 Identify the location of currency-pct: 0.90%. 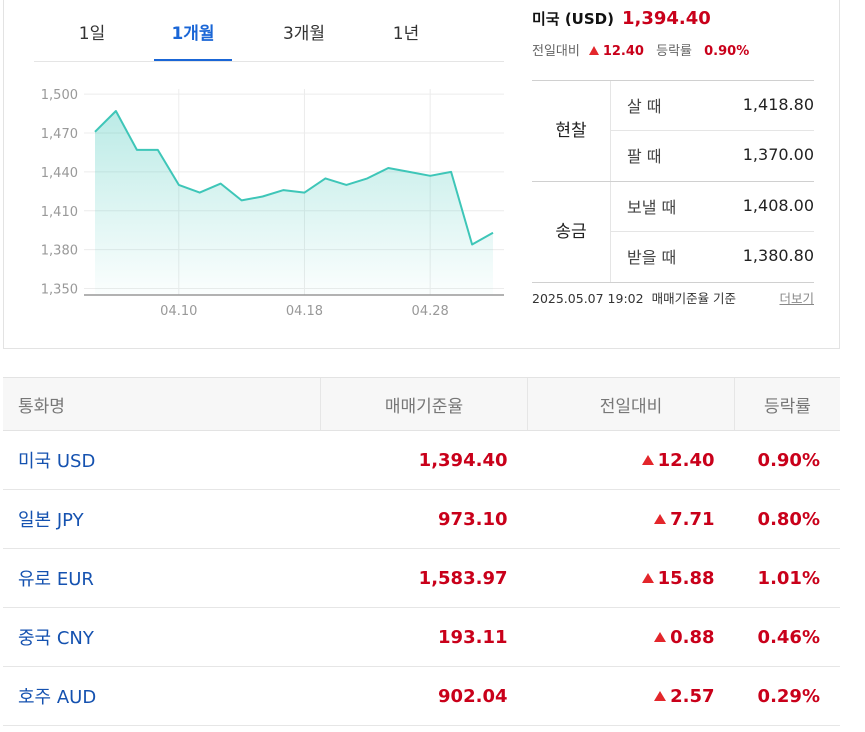
(788, 460).